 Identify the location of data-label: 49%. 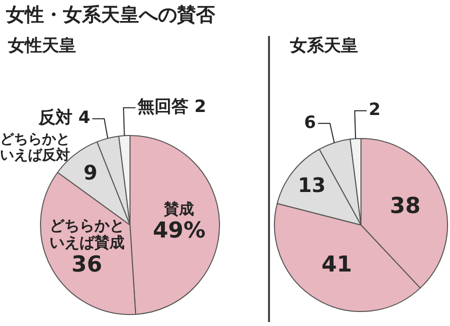
(179, 231).